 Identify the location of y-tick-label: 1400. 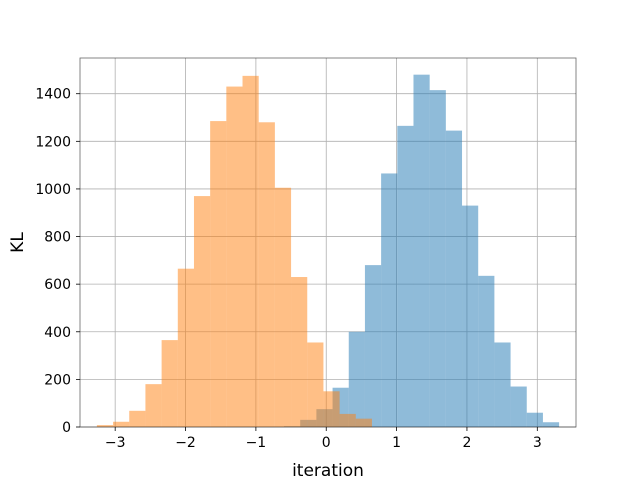
(53, 95).